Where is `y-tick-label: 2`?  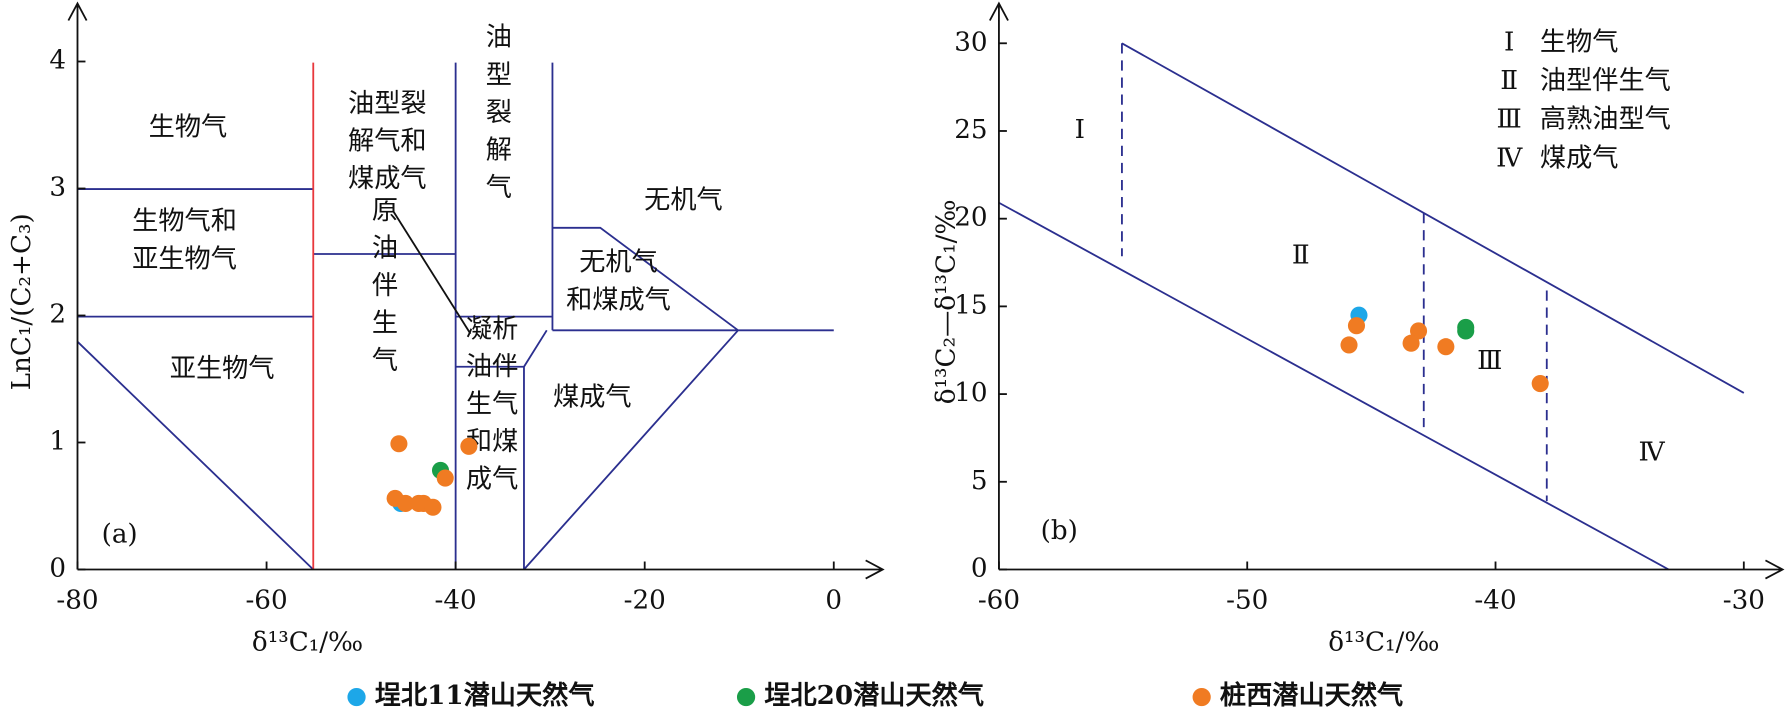
y-tick-label: 2 is located at coordinates (57, 314).